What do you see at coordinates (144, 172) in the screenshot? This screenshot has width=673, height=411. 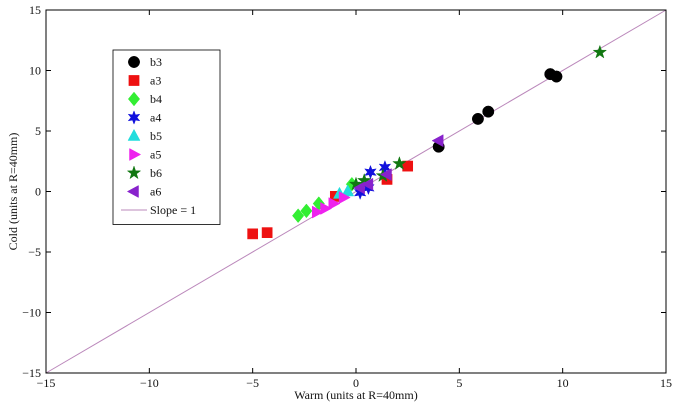 I see `legend-entry-b6: b6` at bounding box center [144, 172].